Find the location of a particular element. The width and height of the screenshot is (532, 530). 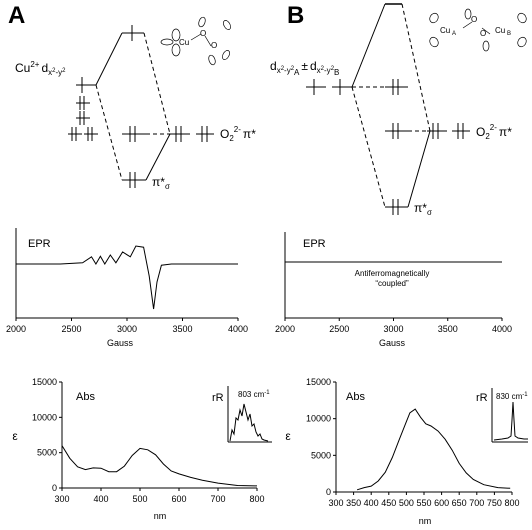

abs-b-inset-peak: 830 cm-1 is located at coordinates (512, 396).